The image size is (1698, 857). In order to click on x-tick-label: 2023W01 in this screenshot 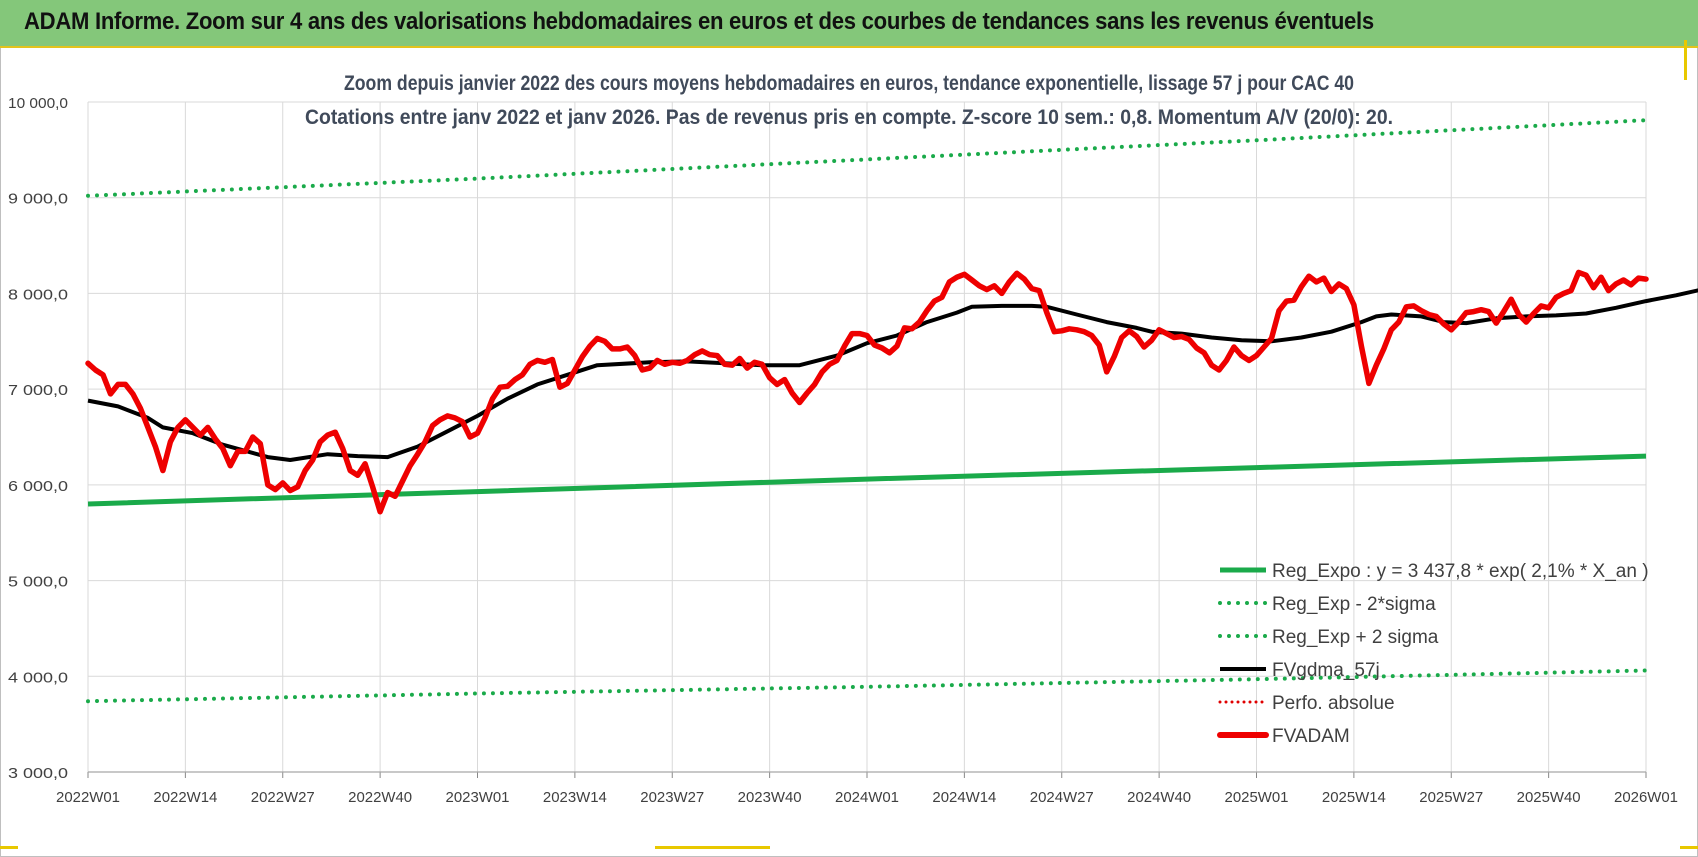, I will do `click(478, 797)`.